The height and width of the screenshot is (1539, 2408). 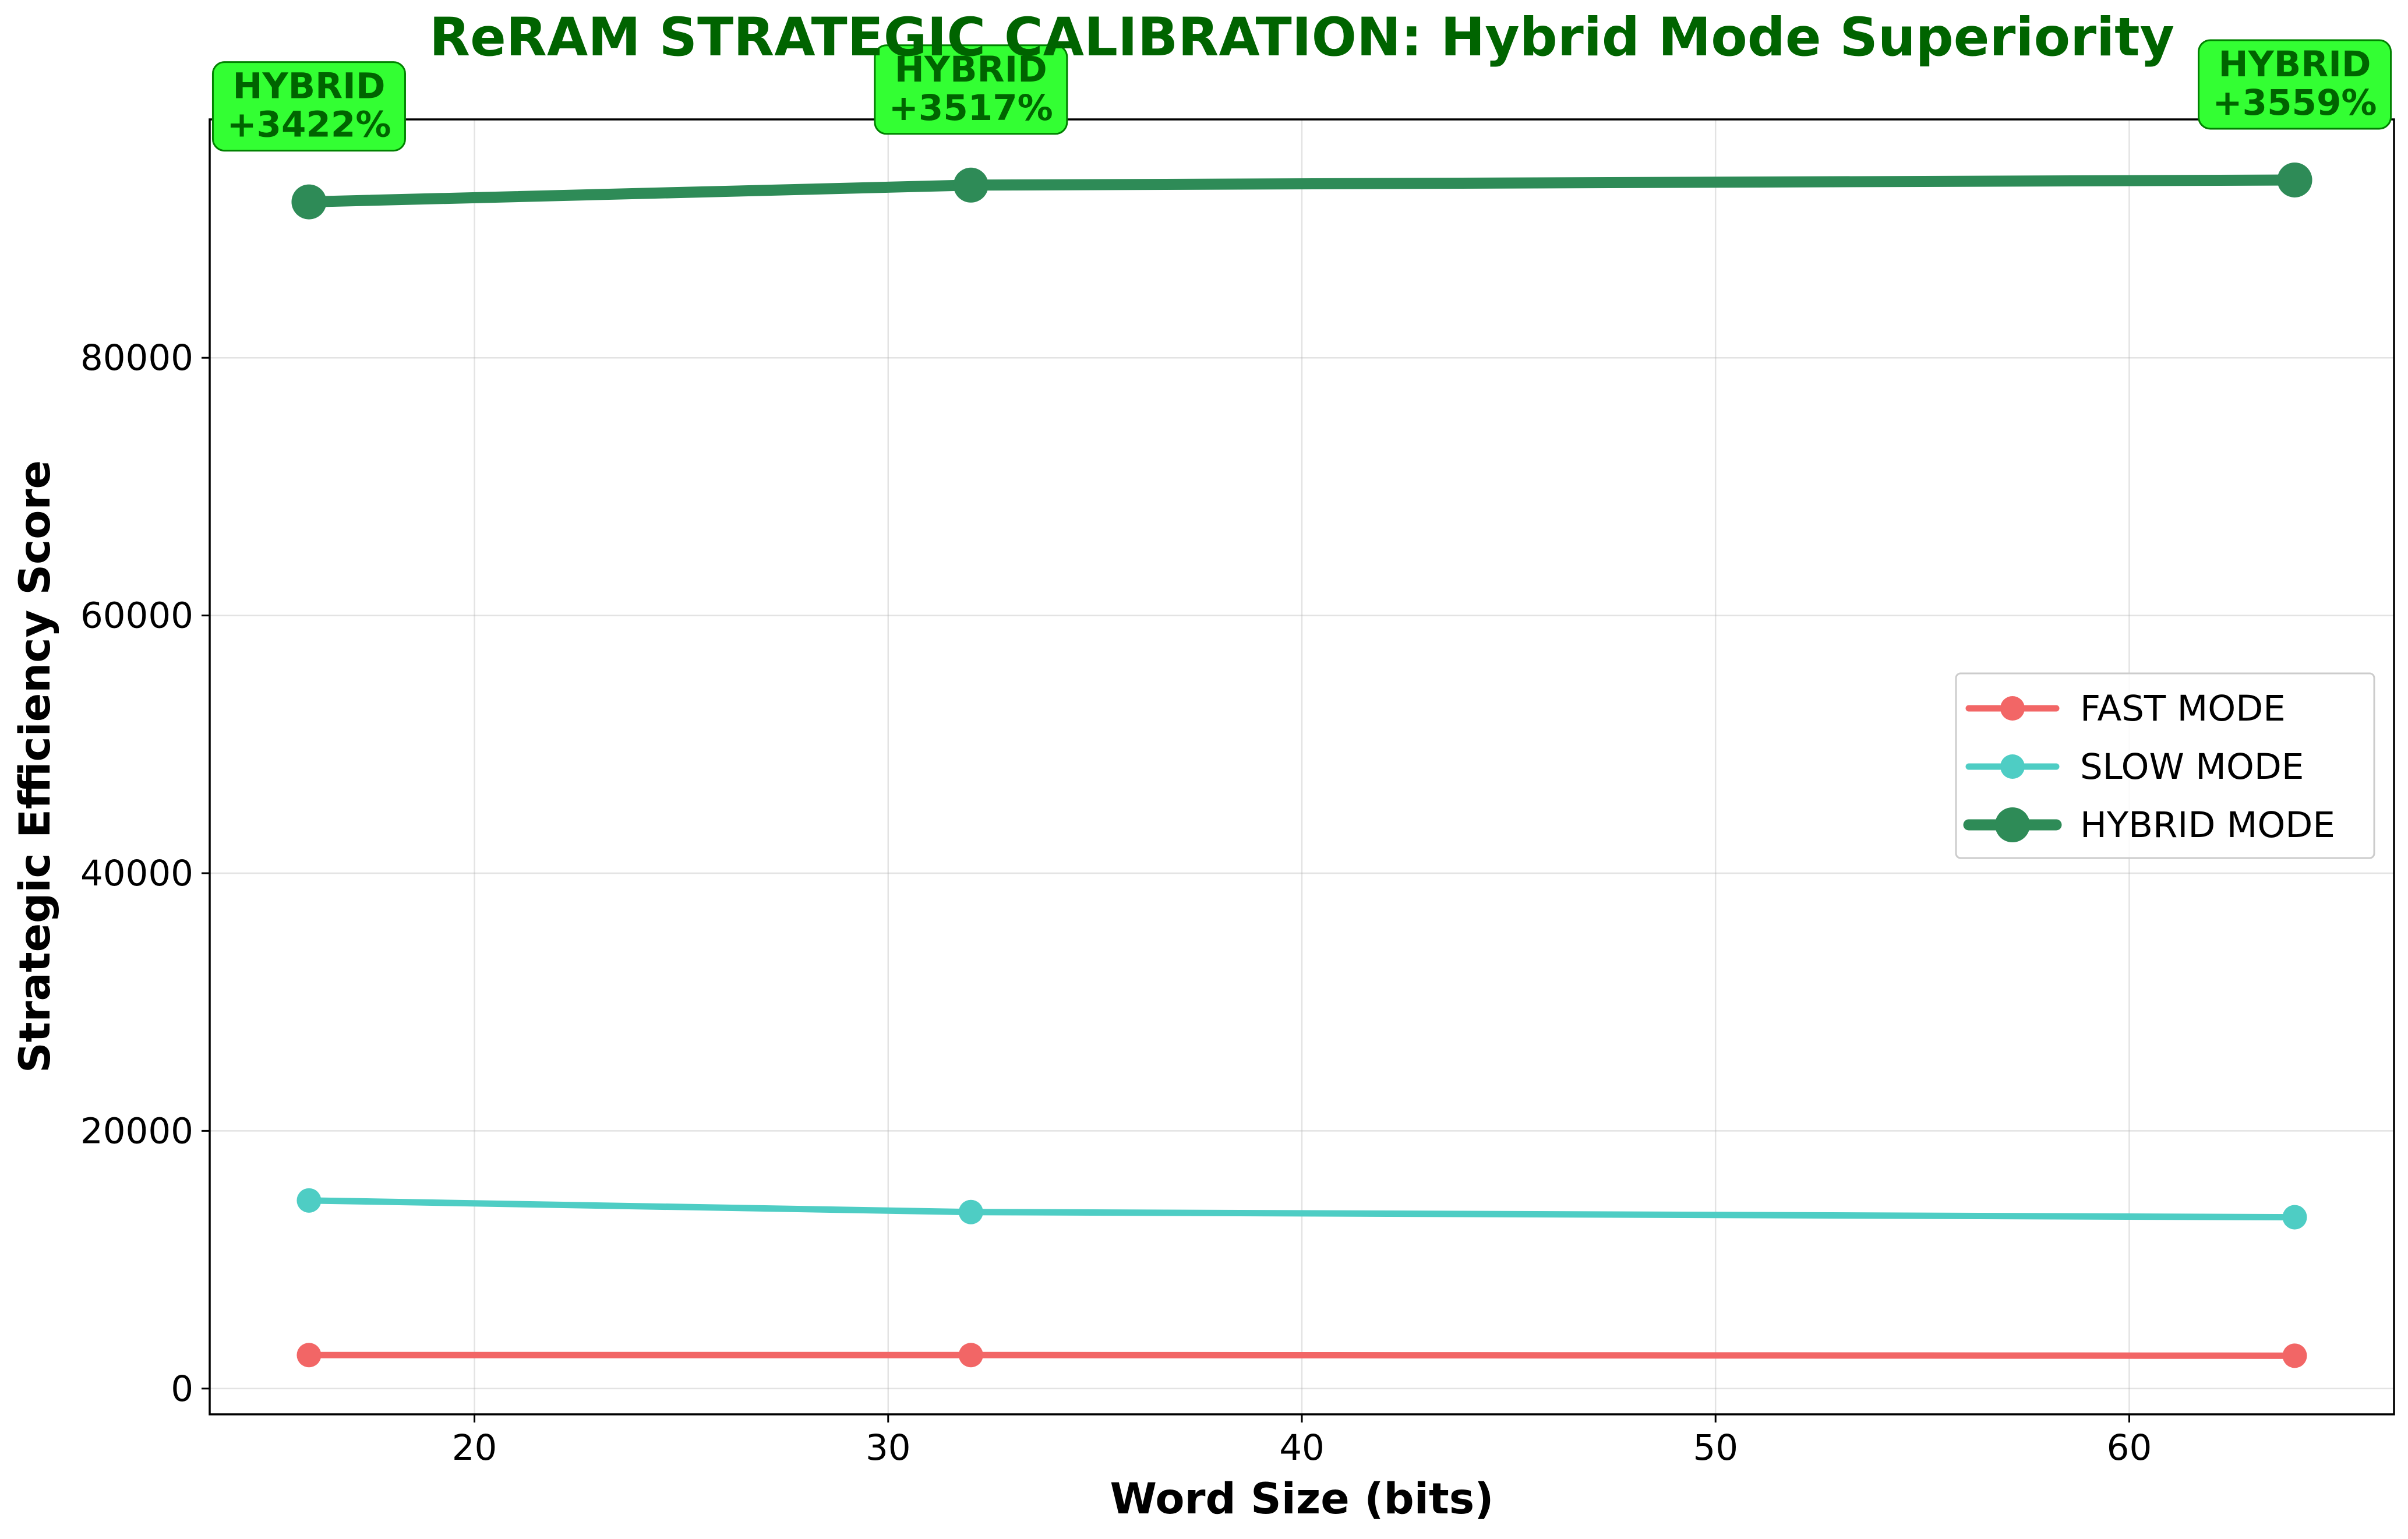 I want to click on annotation-box: HYBRID+3517%, so click(x=971, y=90).